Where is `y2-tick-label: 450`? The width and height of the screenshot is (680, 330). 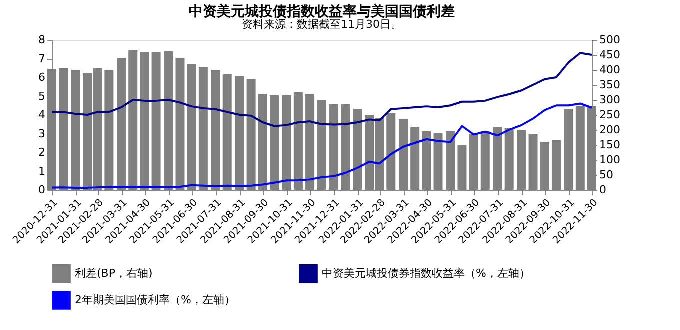
y2-tick-label: 450 is located at coordinates (610, 55).